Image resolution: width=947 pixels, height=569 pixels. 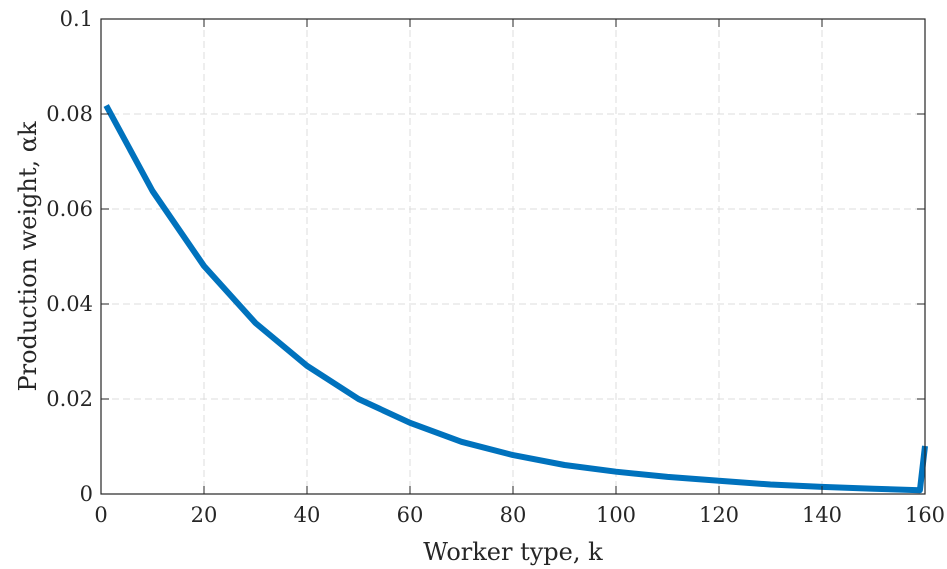 What do you see at coordinates (616, 515) in the screenshot?
I see `x-tick-label: 100` at bounding box center [616, 515].